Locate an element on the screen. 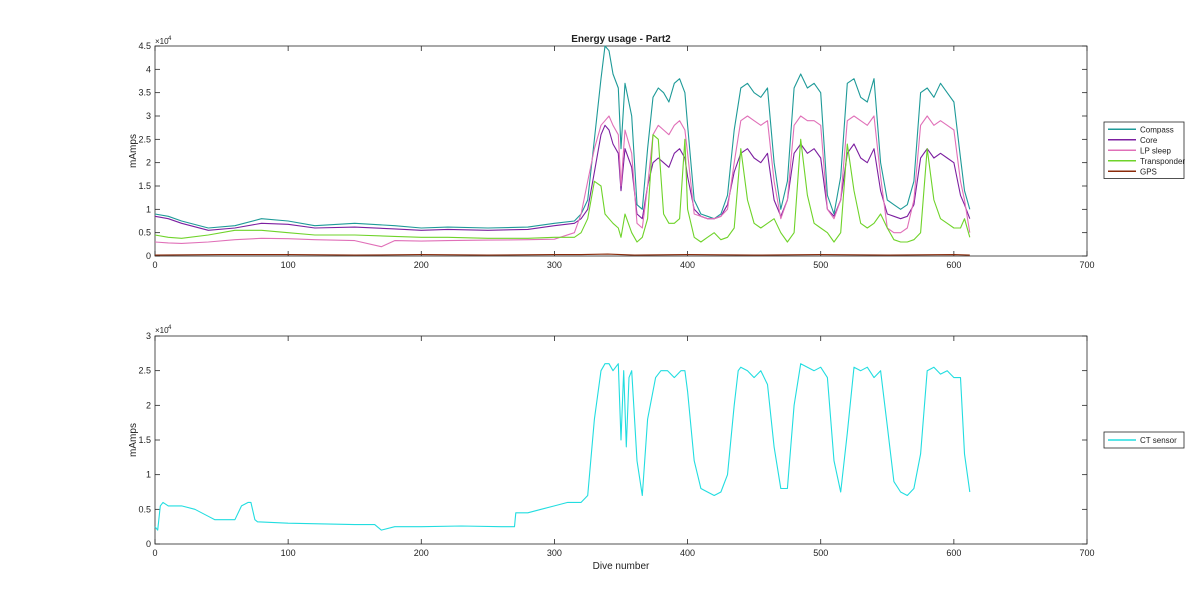 The height and width of the screenshot is (611, 1200). series-line-lp-sleep is located at coordinates (562, 181).